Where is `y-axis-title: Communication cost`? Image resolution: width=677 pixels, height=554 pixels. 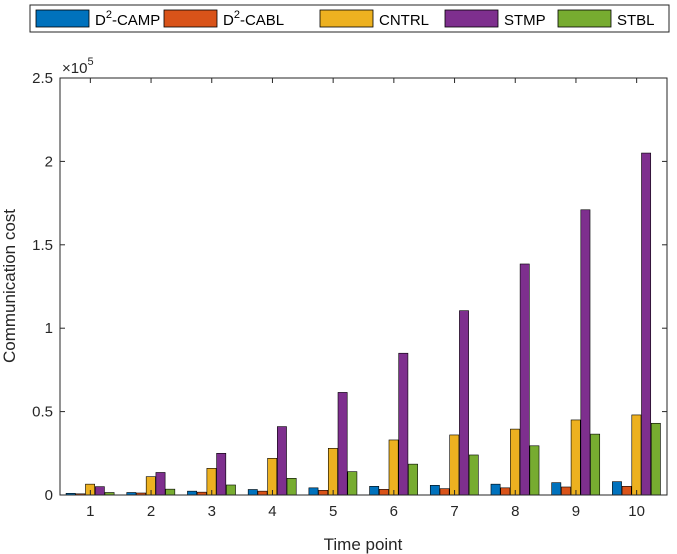
y-axis-title: Communication cost is located at coordinates (9, 286).